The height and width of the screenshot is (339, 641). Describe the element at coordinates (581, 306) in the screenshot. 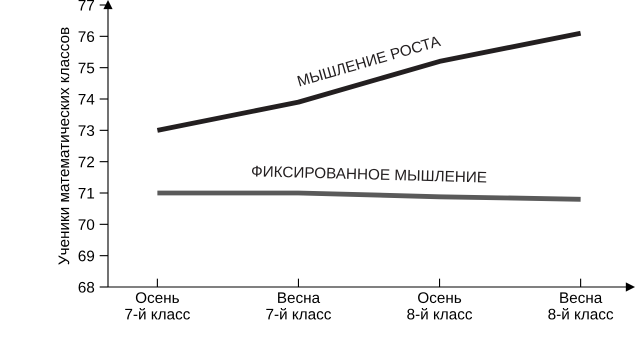

I see `x-tick-label: Весна 8-й класс` at that location.